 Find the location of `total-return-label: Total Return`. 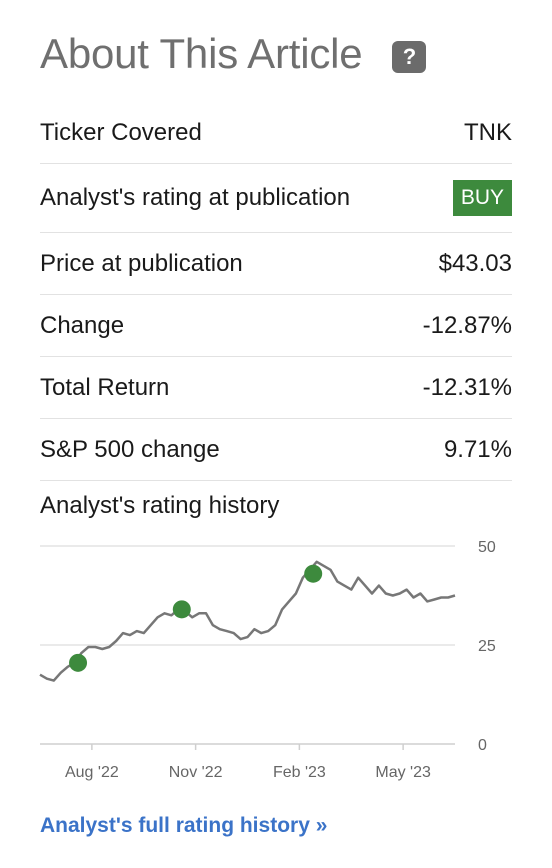

total-return-label: Total Return is located at coordinates (105, 387).